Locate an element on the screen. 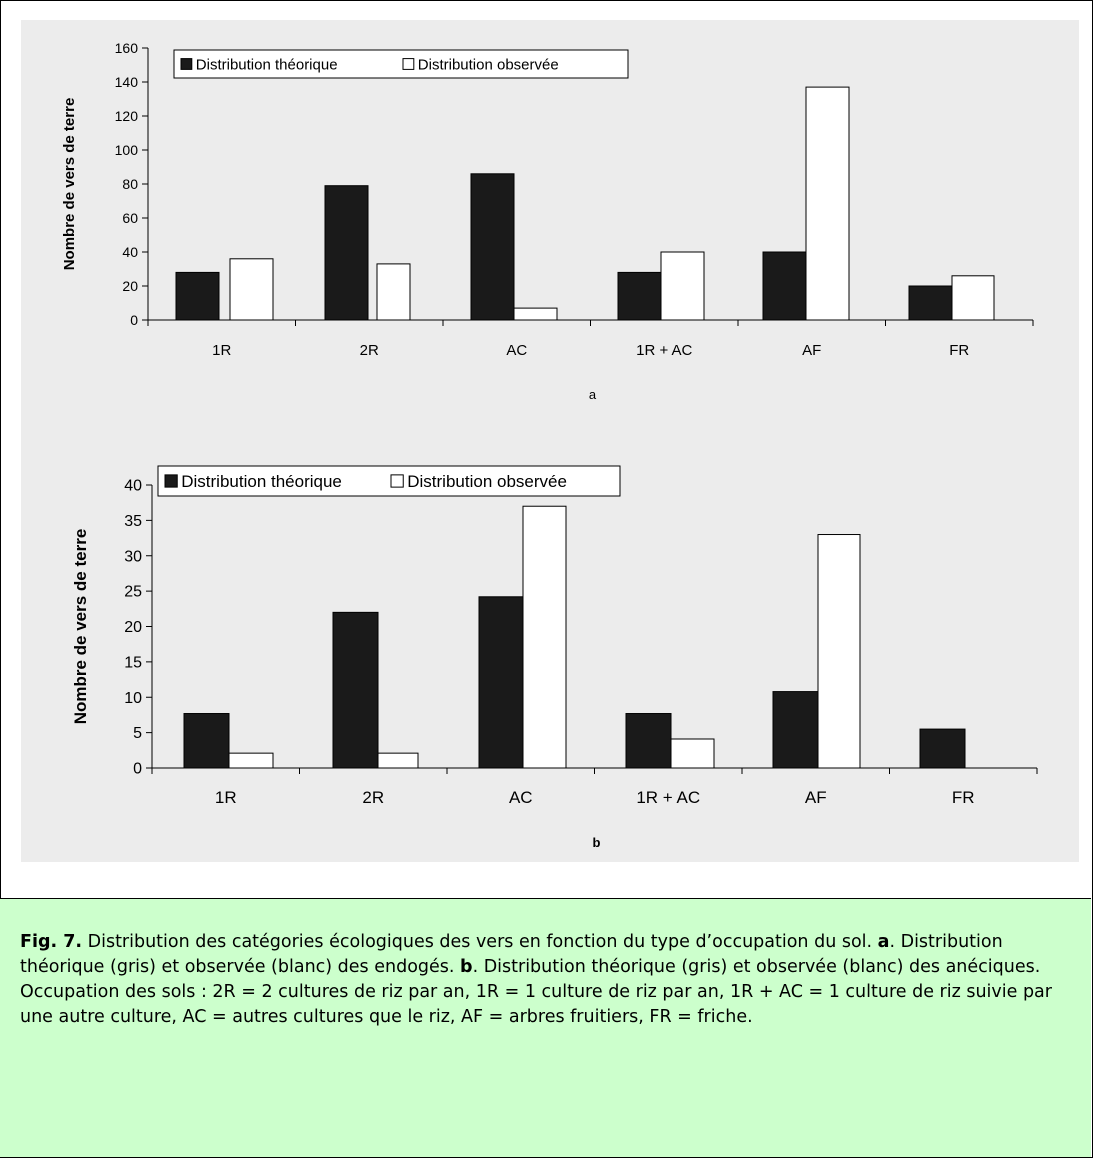 The height and width of the screenshot is (1158, 1093). y-tick-label: 25 is located at coordinates (133, 592).